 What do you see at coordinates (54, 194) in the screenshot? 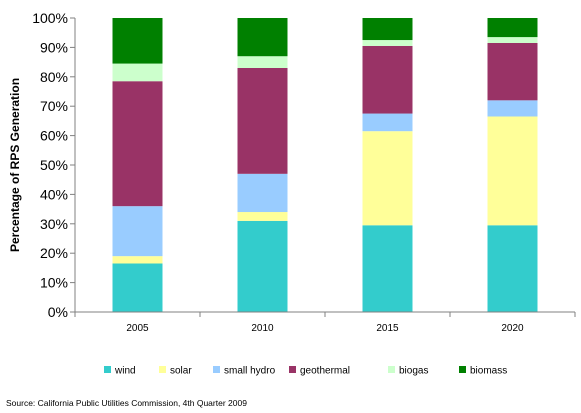
I see `y-tick-label: 40%` at bounding box center [54, 194].